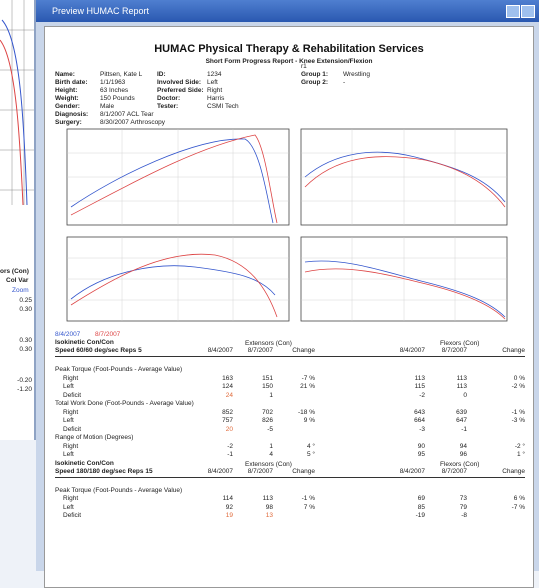 The image size is (539, 588). Describe the element at coordinates (464, 515) in the screenshot. I see `cell: -8` at that location.